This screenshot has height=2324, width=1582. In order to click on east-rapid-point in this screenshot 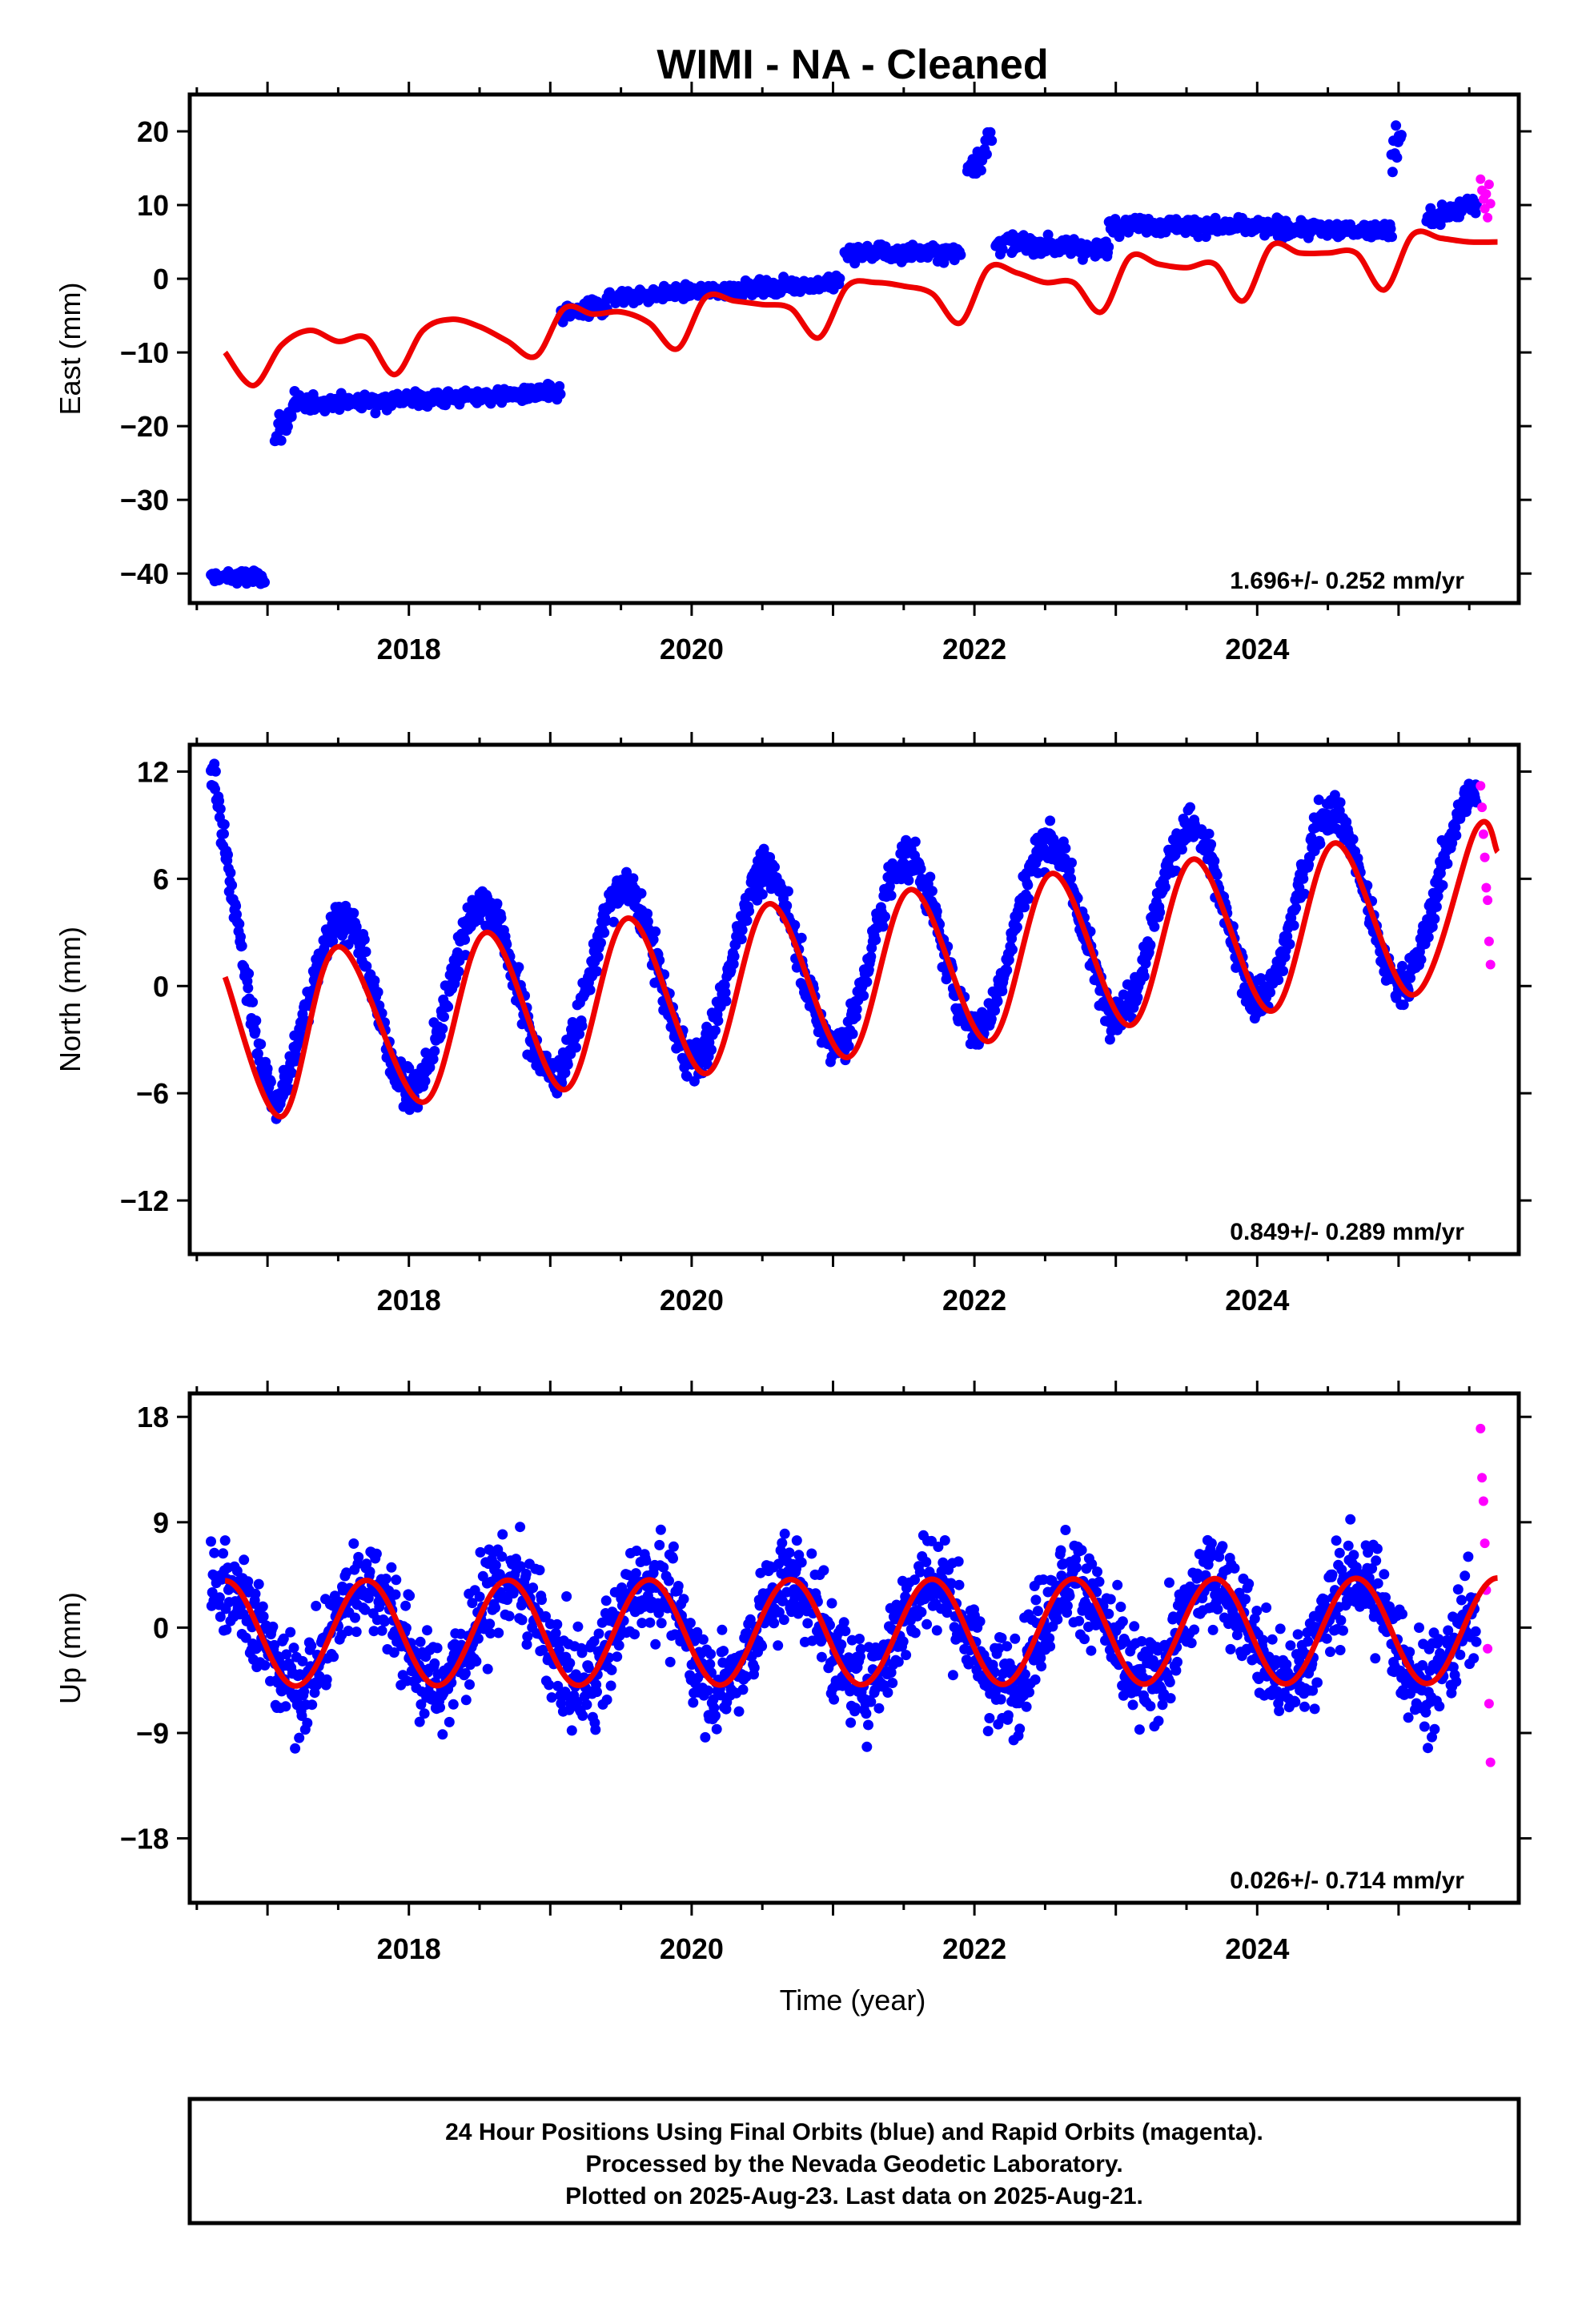, I will do `click(1488, 218)`.